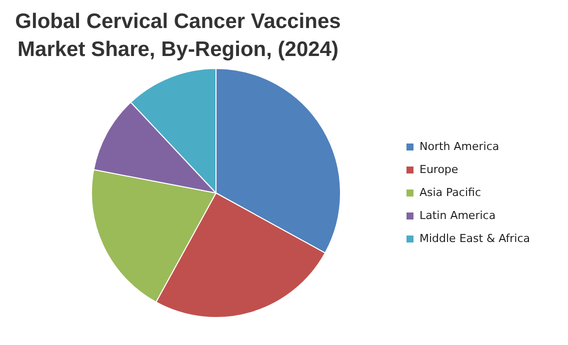 The height and width of the screenshot is (345, 568). Describe the element at coordinates (178, 36) in the screenshot. I see `chart-title: Global Cervical Cancer Vaccines Market Share, By-Region, (2024)` at that location.